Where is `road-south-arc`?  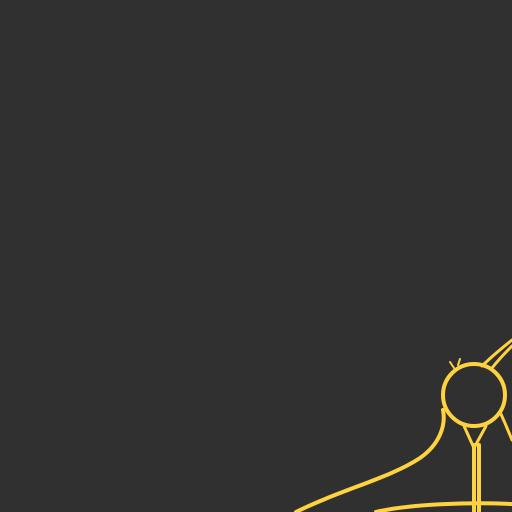
road-south-arc is located at coordinates (370, 460).